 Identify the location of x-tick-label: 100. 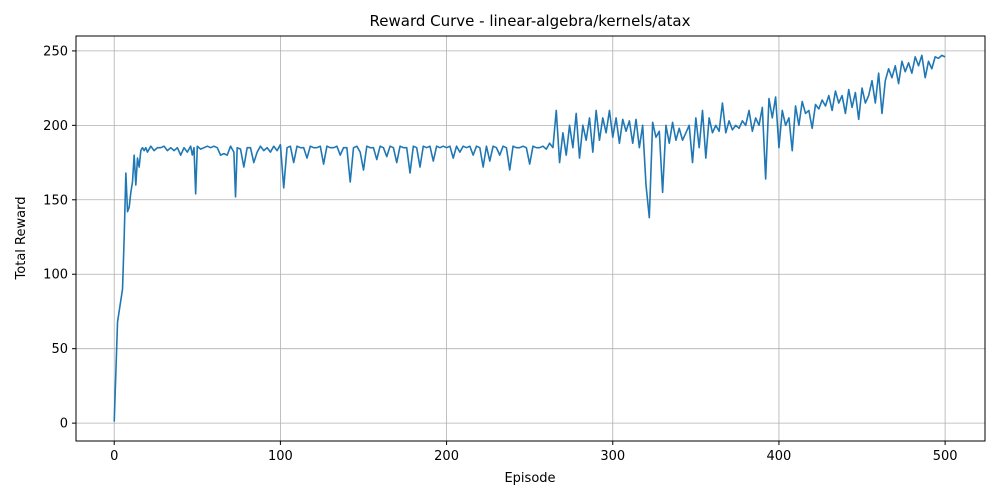
(280, 456).